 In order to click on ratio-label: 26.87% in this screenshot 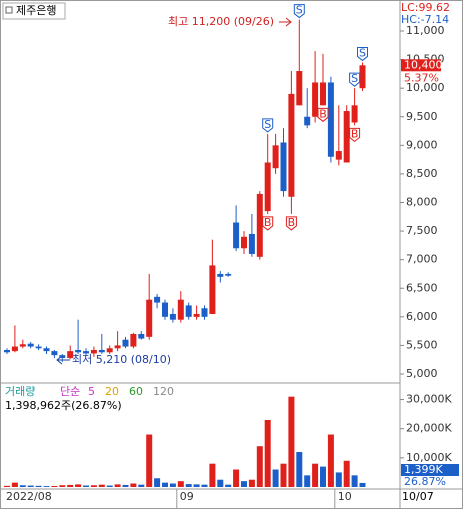, I will do `click(425, 481)`.